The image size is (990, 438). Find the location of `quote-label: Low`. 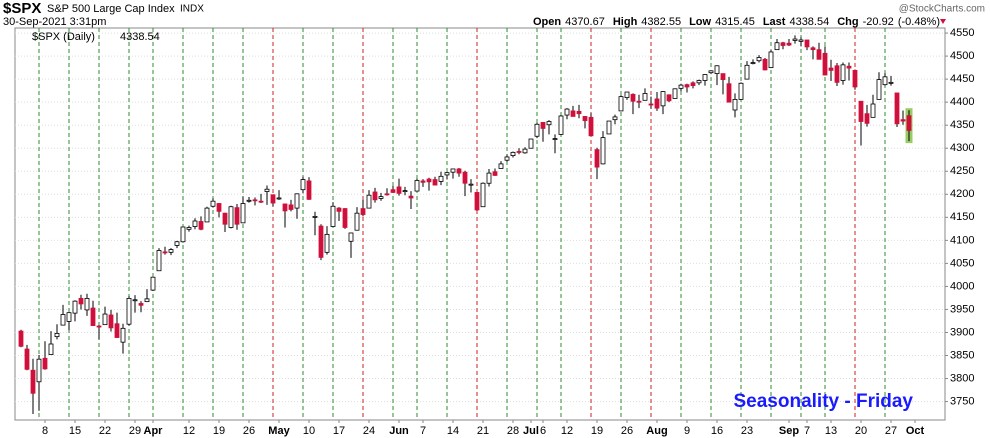

quote-label: Low is located at coordinates (700, 22).